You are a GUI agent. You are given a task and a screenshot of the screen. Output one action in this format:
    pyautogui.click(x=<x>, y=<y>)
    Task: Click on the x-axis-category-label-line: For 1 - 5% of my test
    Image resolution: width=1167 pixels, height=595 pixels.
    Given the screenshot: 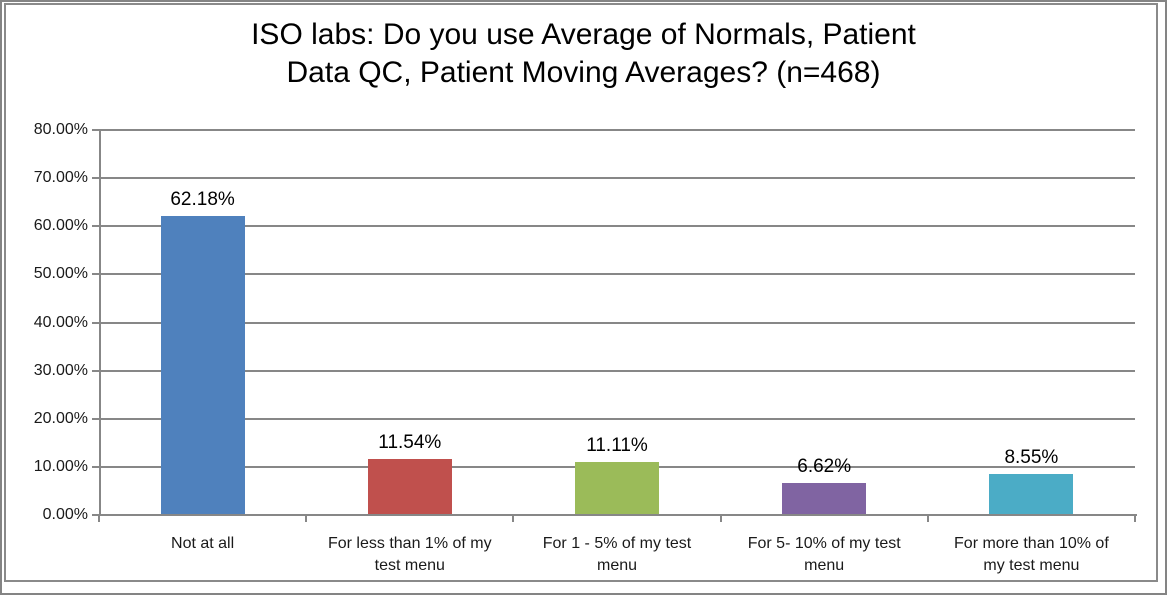 What is the action you would take?
    pyautogui.click(x=617, y=543)
    